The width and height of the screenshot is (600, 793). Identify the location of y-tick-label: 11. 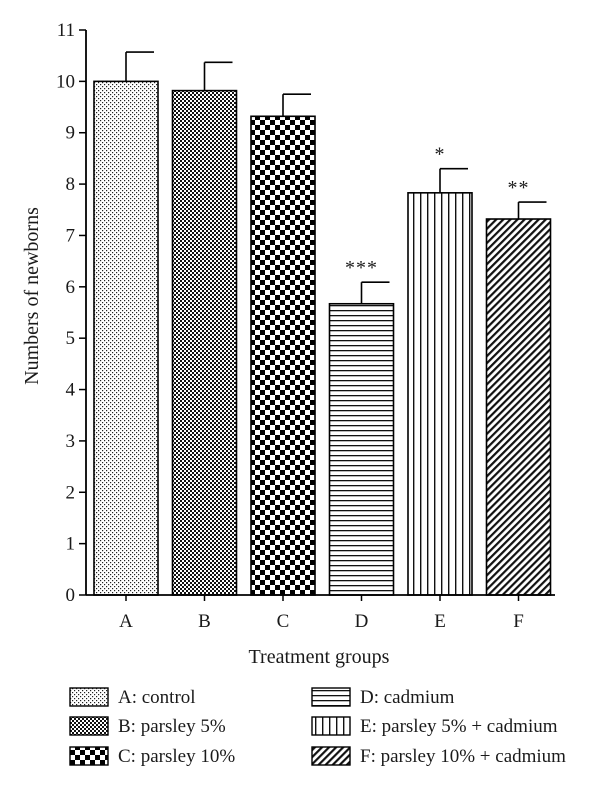
(66, 30).